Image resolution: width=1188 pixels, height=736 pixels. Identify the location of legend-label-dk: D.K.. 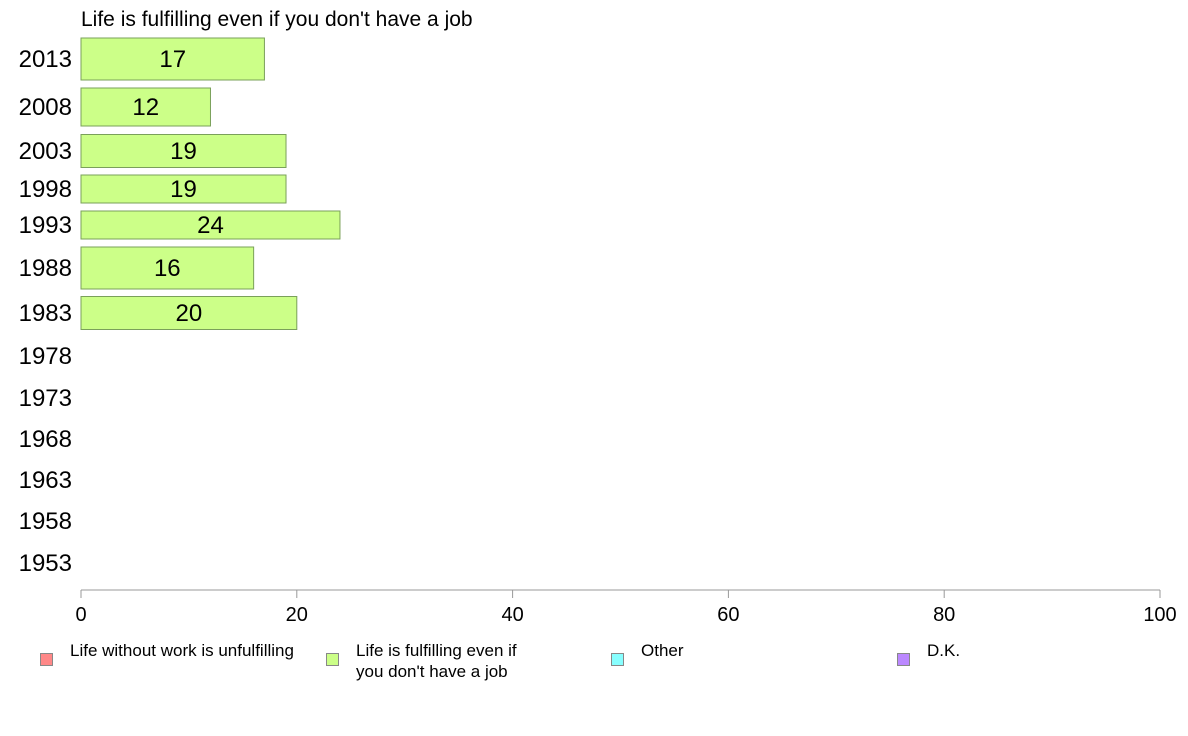
(944, 650).